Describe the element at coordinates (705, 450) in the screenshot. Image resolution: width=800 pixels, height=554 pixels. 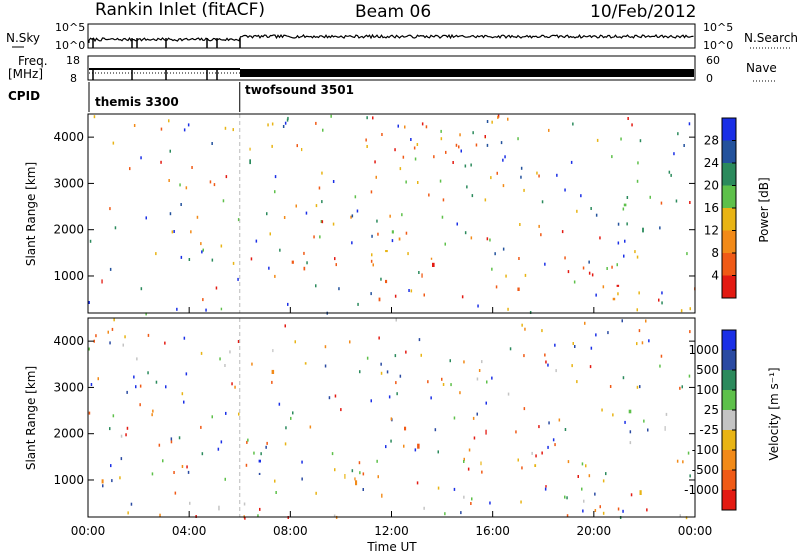
I see `velocity-colorbar-label-5: -100` at that location.